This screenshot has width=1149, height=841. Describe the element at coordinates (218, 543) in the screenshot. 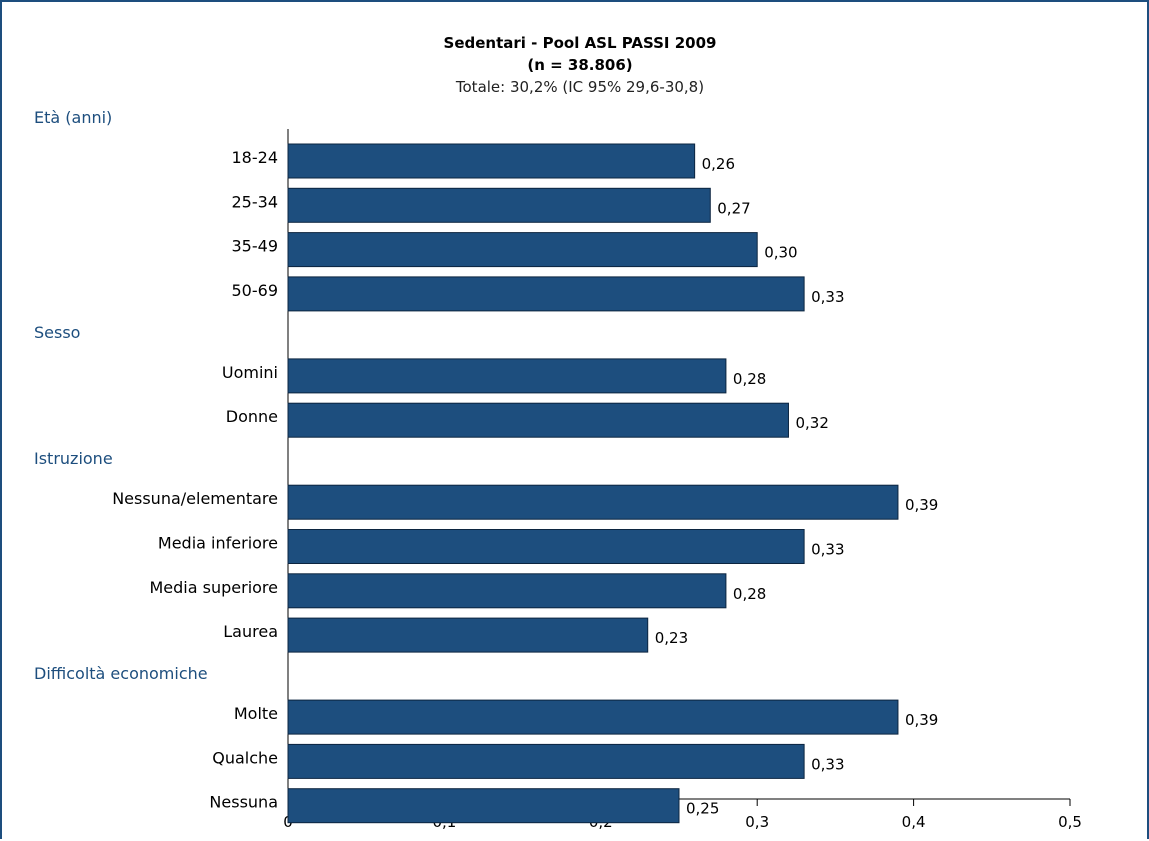

I see `category-label: Media inferiore` at that location.